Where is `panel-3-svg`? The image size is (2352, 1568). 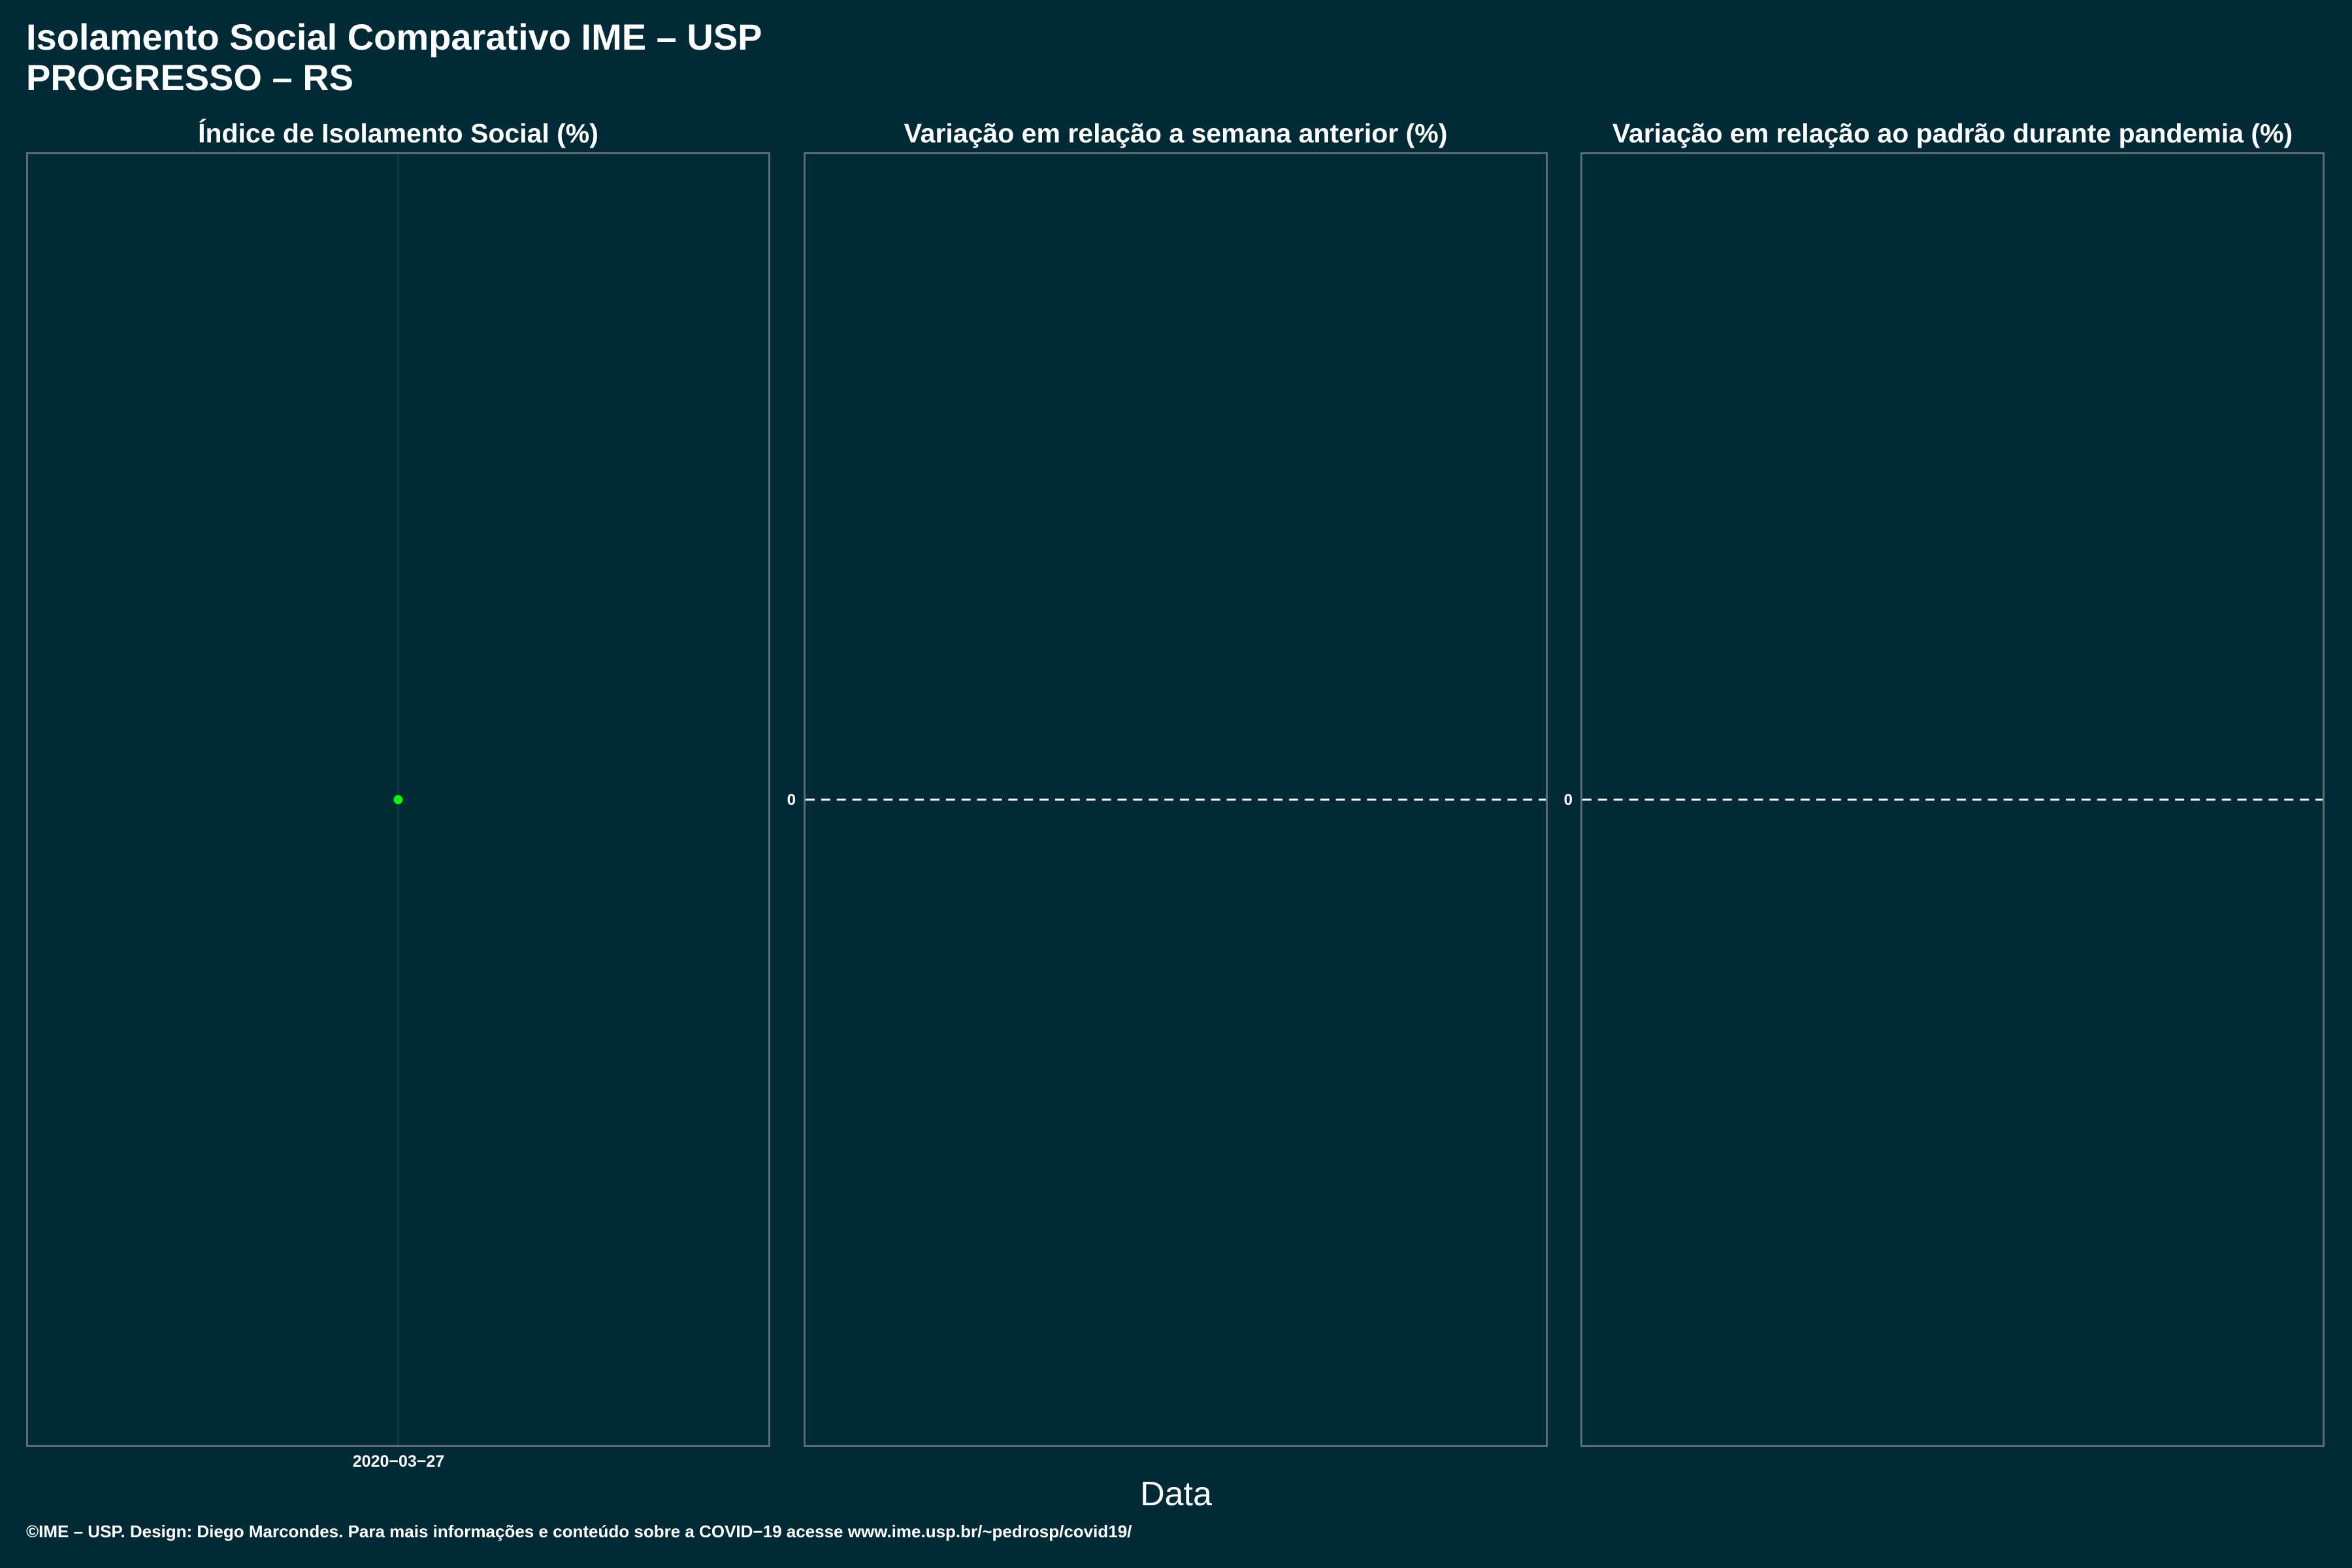 panel-3-svg is located at coordinates (1952, 799).